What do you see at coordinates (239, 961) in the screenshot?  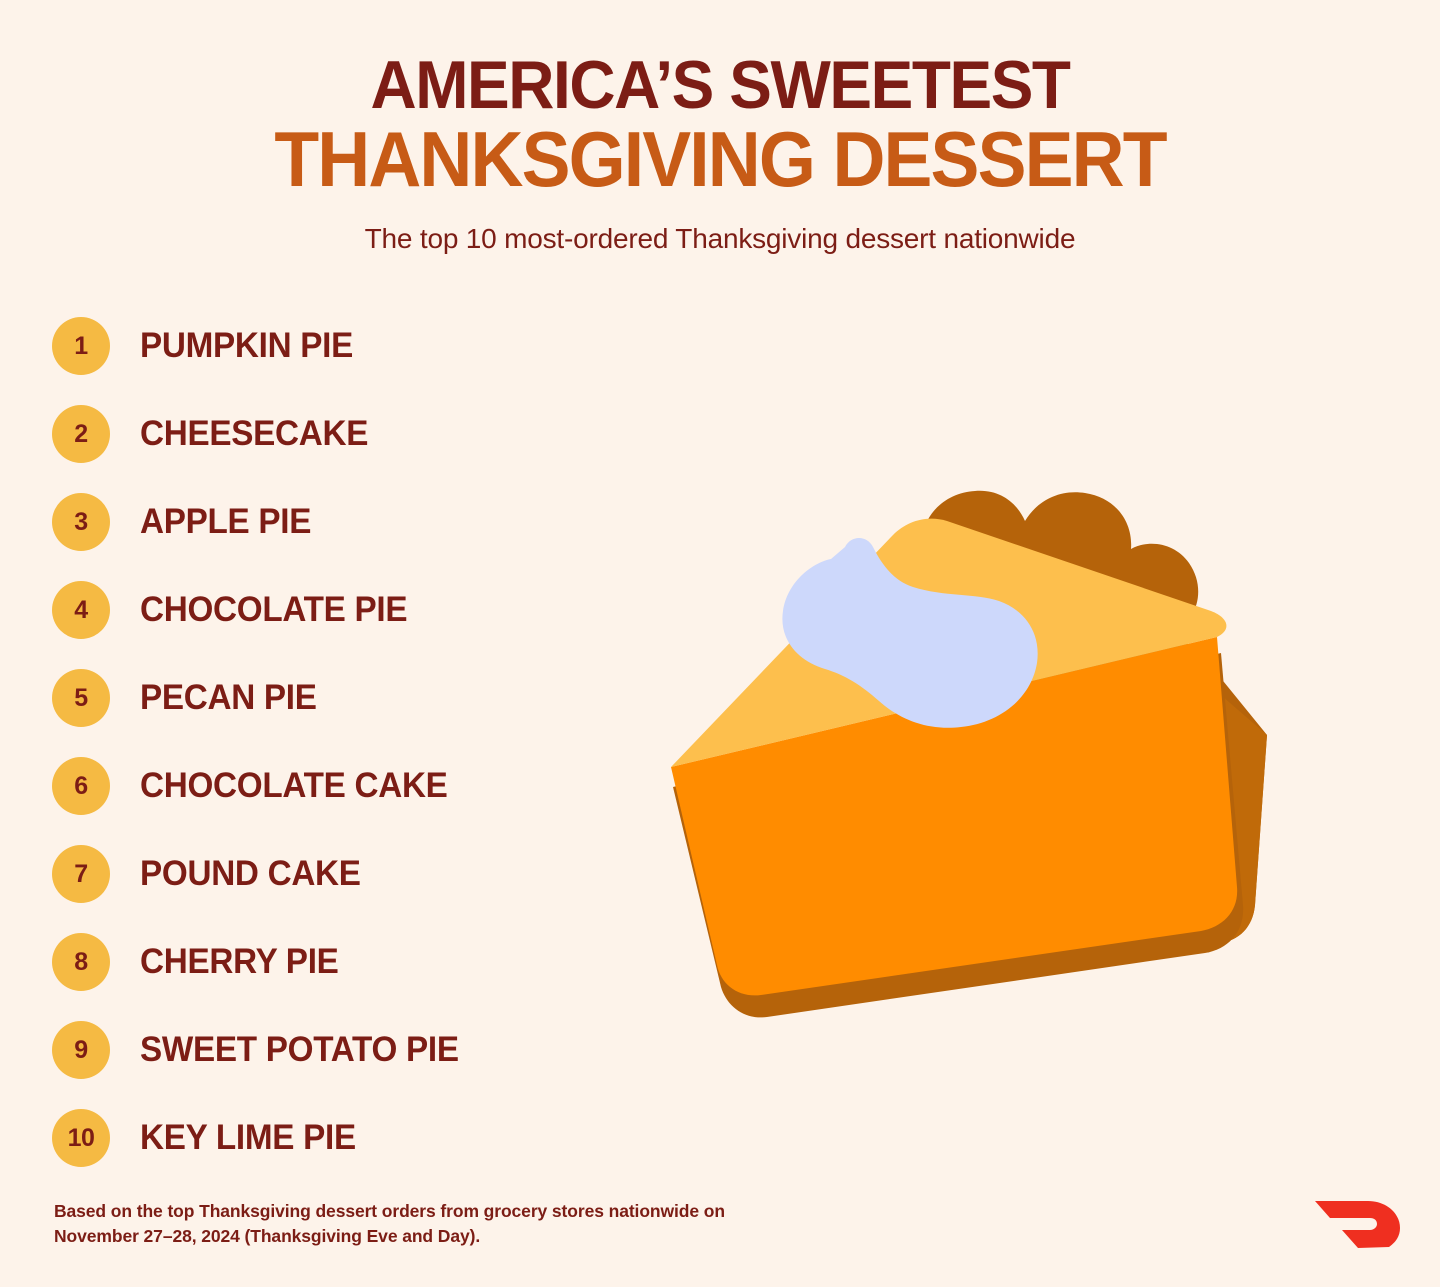 I see `rank-label: CHERRY PIE` at bounding box center [239, 961].